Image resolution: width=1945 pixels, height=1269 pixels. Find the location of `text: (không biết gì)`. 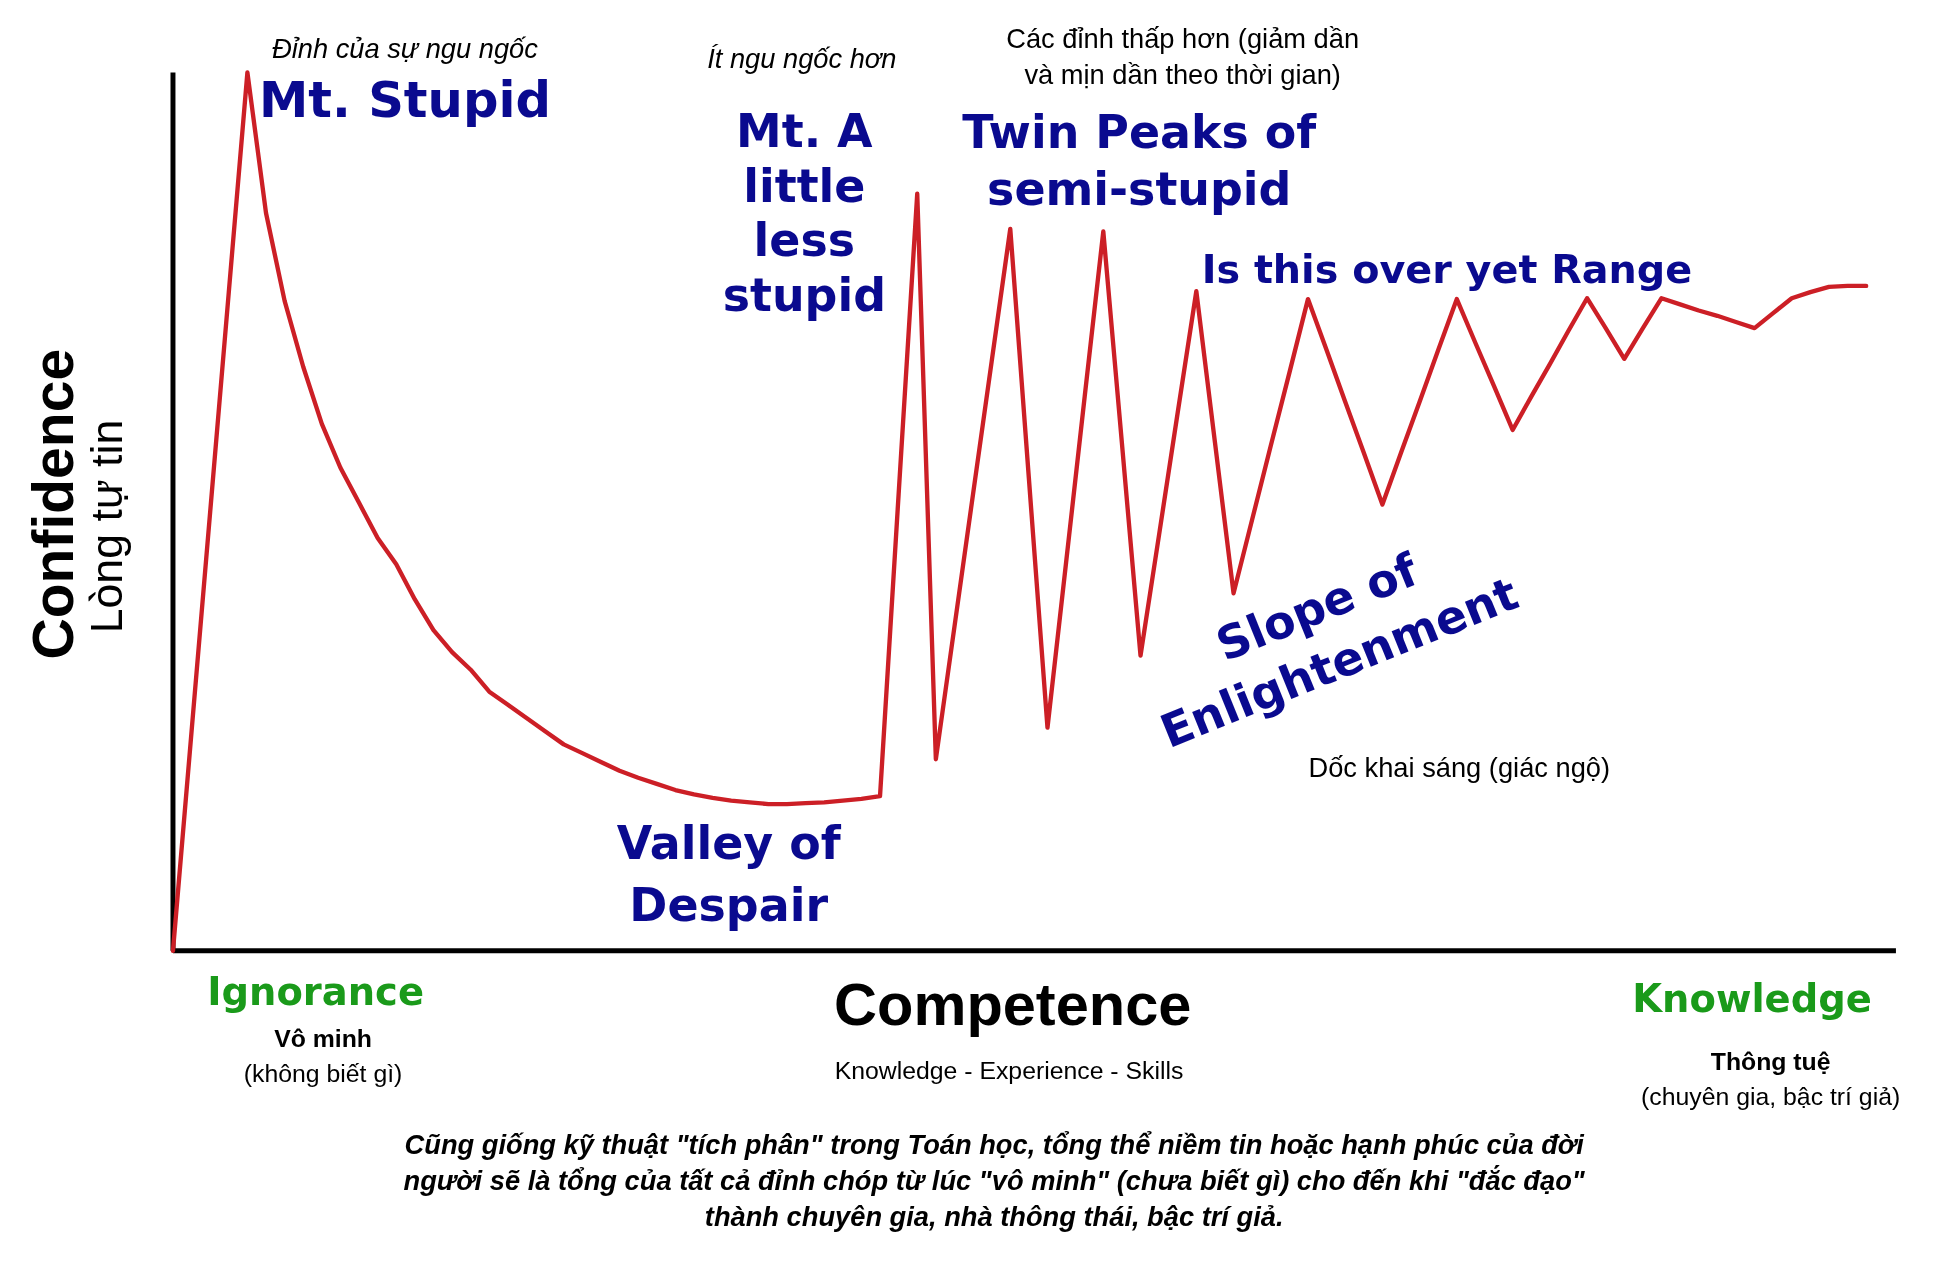

text: (không biết gì) is located at coordinates (323, 1074).